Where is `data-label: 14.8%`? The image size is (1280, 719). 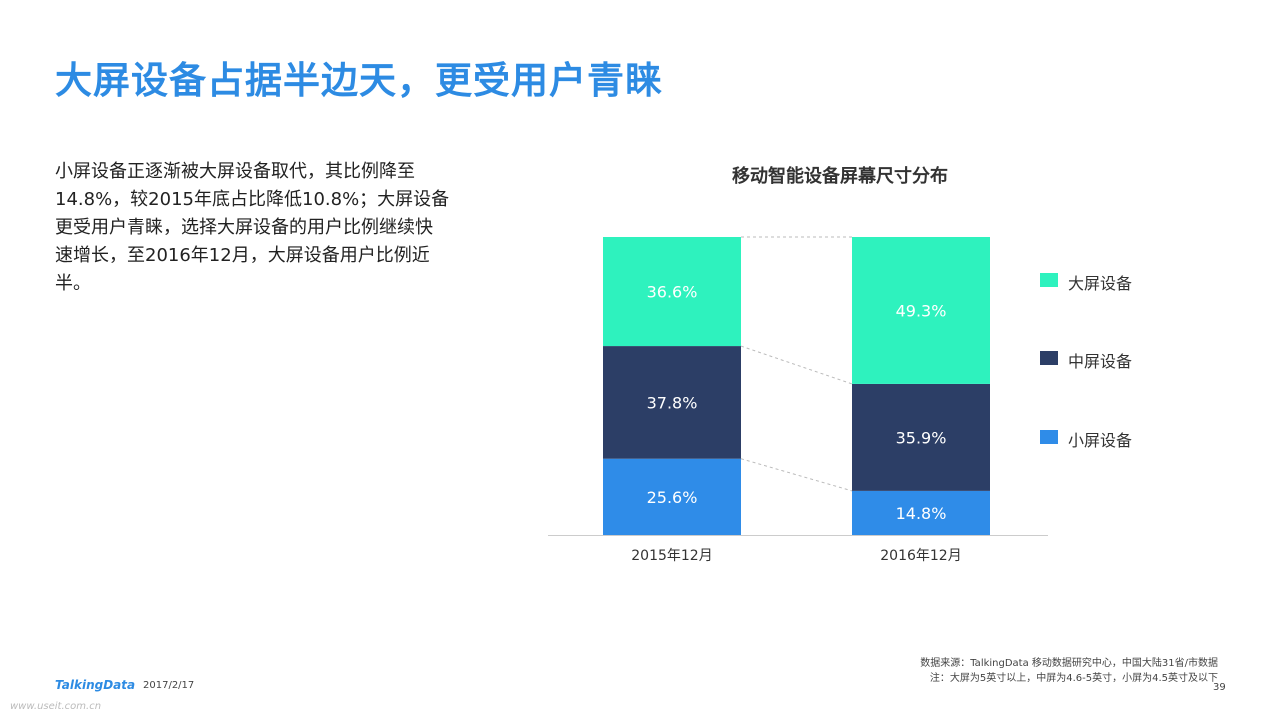
data-label: 14.8% is located at coordinates (921, 513).